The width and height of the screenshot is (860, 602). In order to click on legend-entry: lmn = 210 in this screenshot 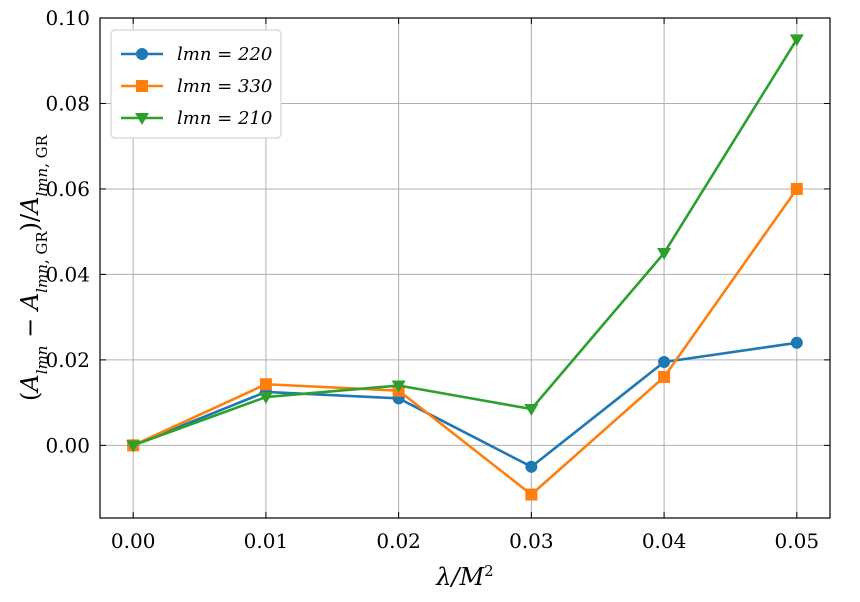, I will do `click(196, 118)`.